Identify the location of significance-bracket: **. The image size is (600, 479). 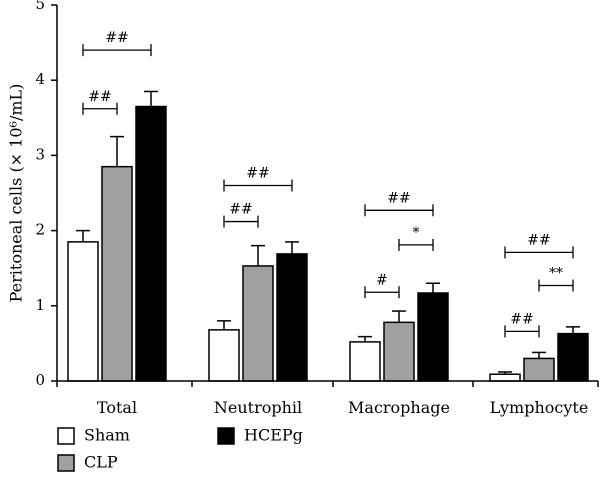
(556, 278).